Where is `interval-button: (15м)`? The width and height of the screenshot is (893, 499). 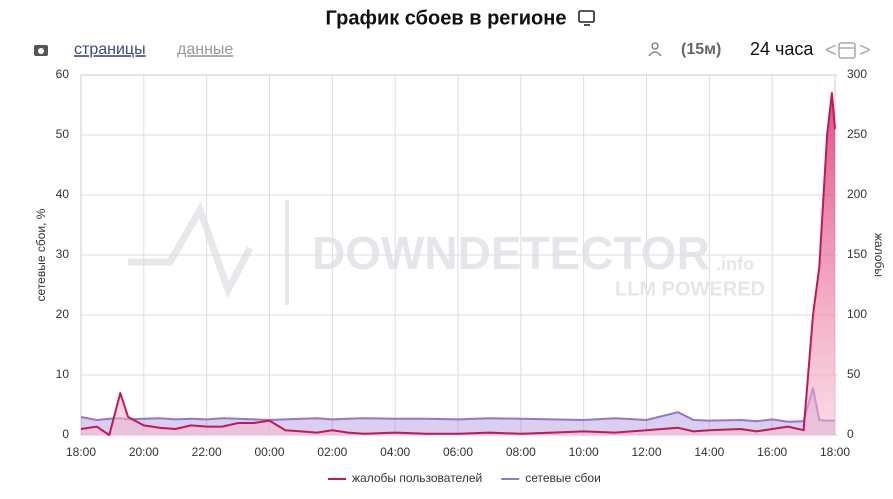 interval-button: (15м) is located at coordinates (701, 49).